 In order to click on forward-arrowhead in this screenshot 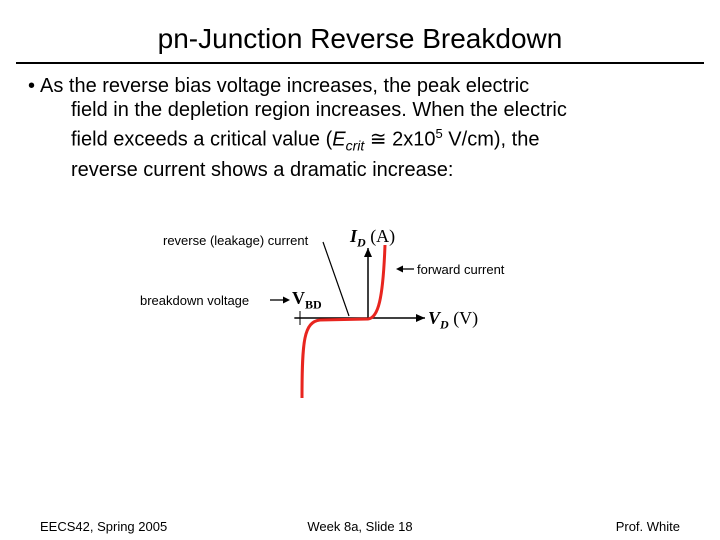, I will do `click(399, 269)`.